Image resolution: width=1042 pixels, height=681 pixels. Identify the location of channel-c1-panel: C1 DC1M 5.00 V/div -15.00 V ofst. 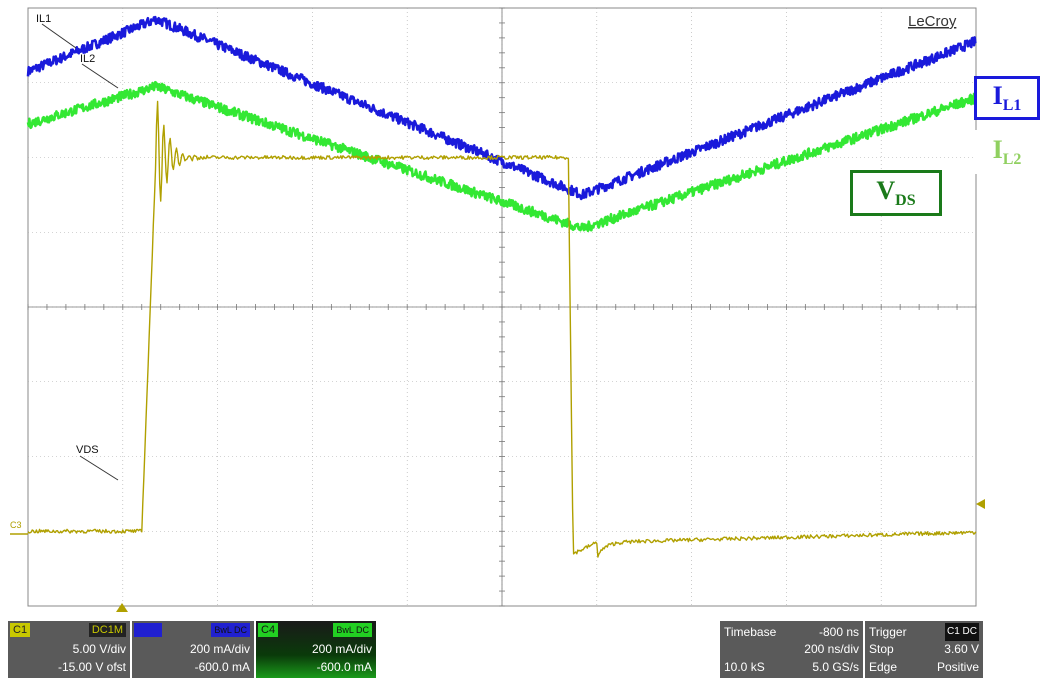
(69, 649).